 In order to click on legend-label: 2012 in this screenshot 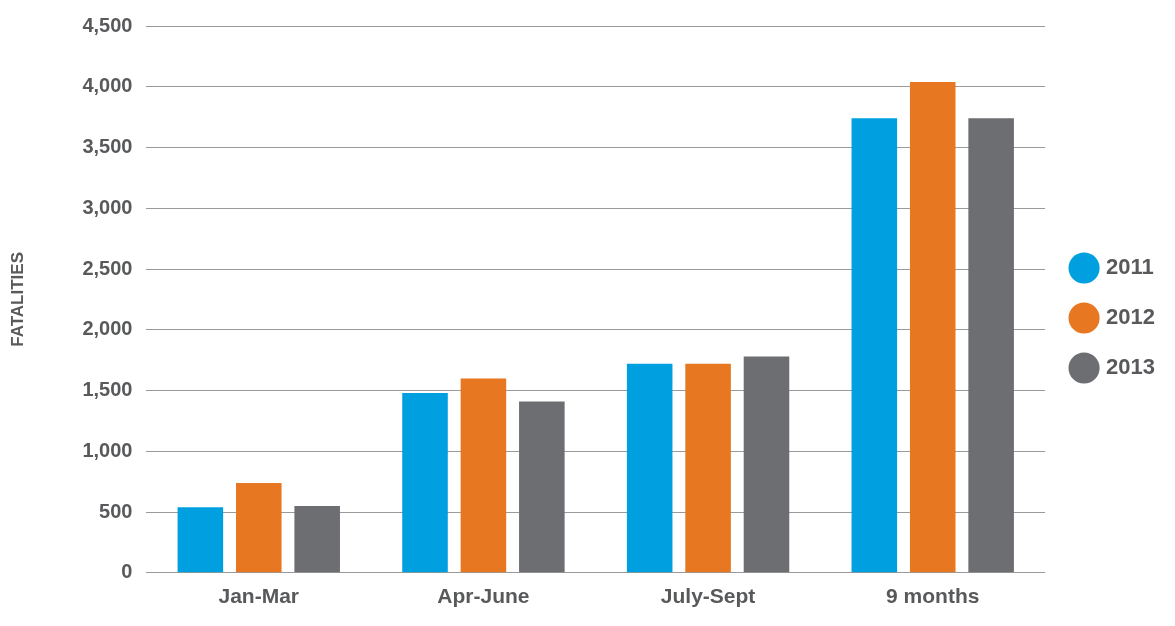, I will do `click(1131, 317)`.